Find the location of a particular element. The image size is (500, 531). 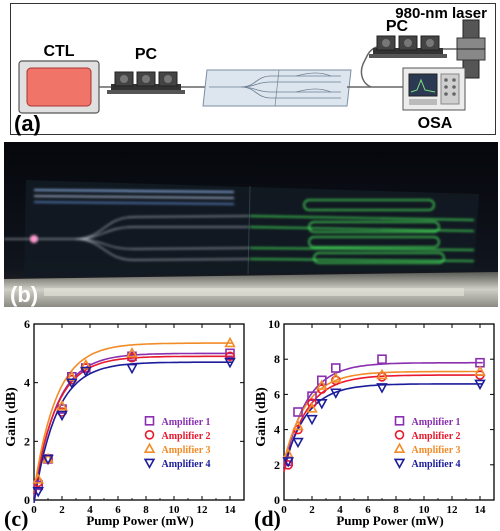

chart-c-y-axis-label: Gain (dB) is located at coordinates (11, 417).